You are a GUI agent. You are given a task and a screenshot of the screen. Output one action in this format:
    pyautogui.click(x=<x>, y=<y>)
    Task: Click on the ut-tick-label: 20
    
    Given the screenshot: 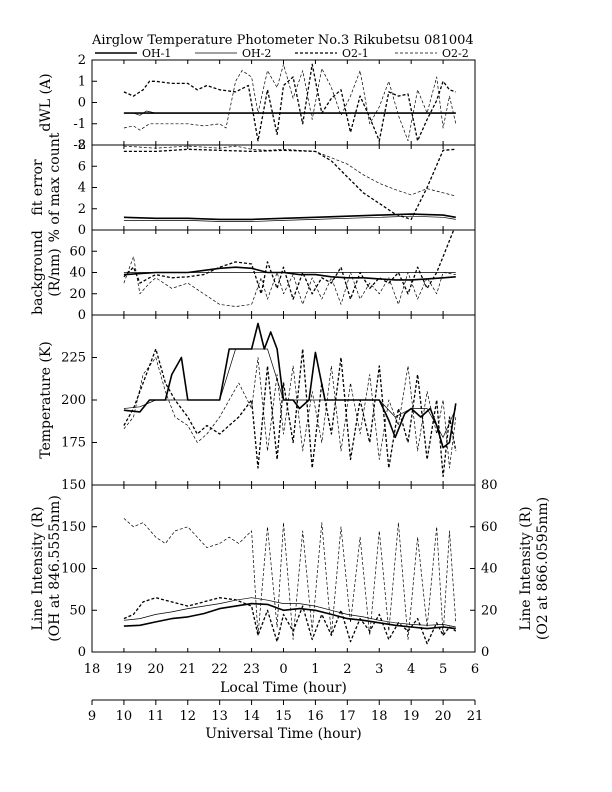 What is the action you would take?
    pyautogui.click(x=443, y=716)
    